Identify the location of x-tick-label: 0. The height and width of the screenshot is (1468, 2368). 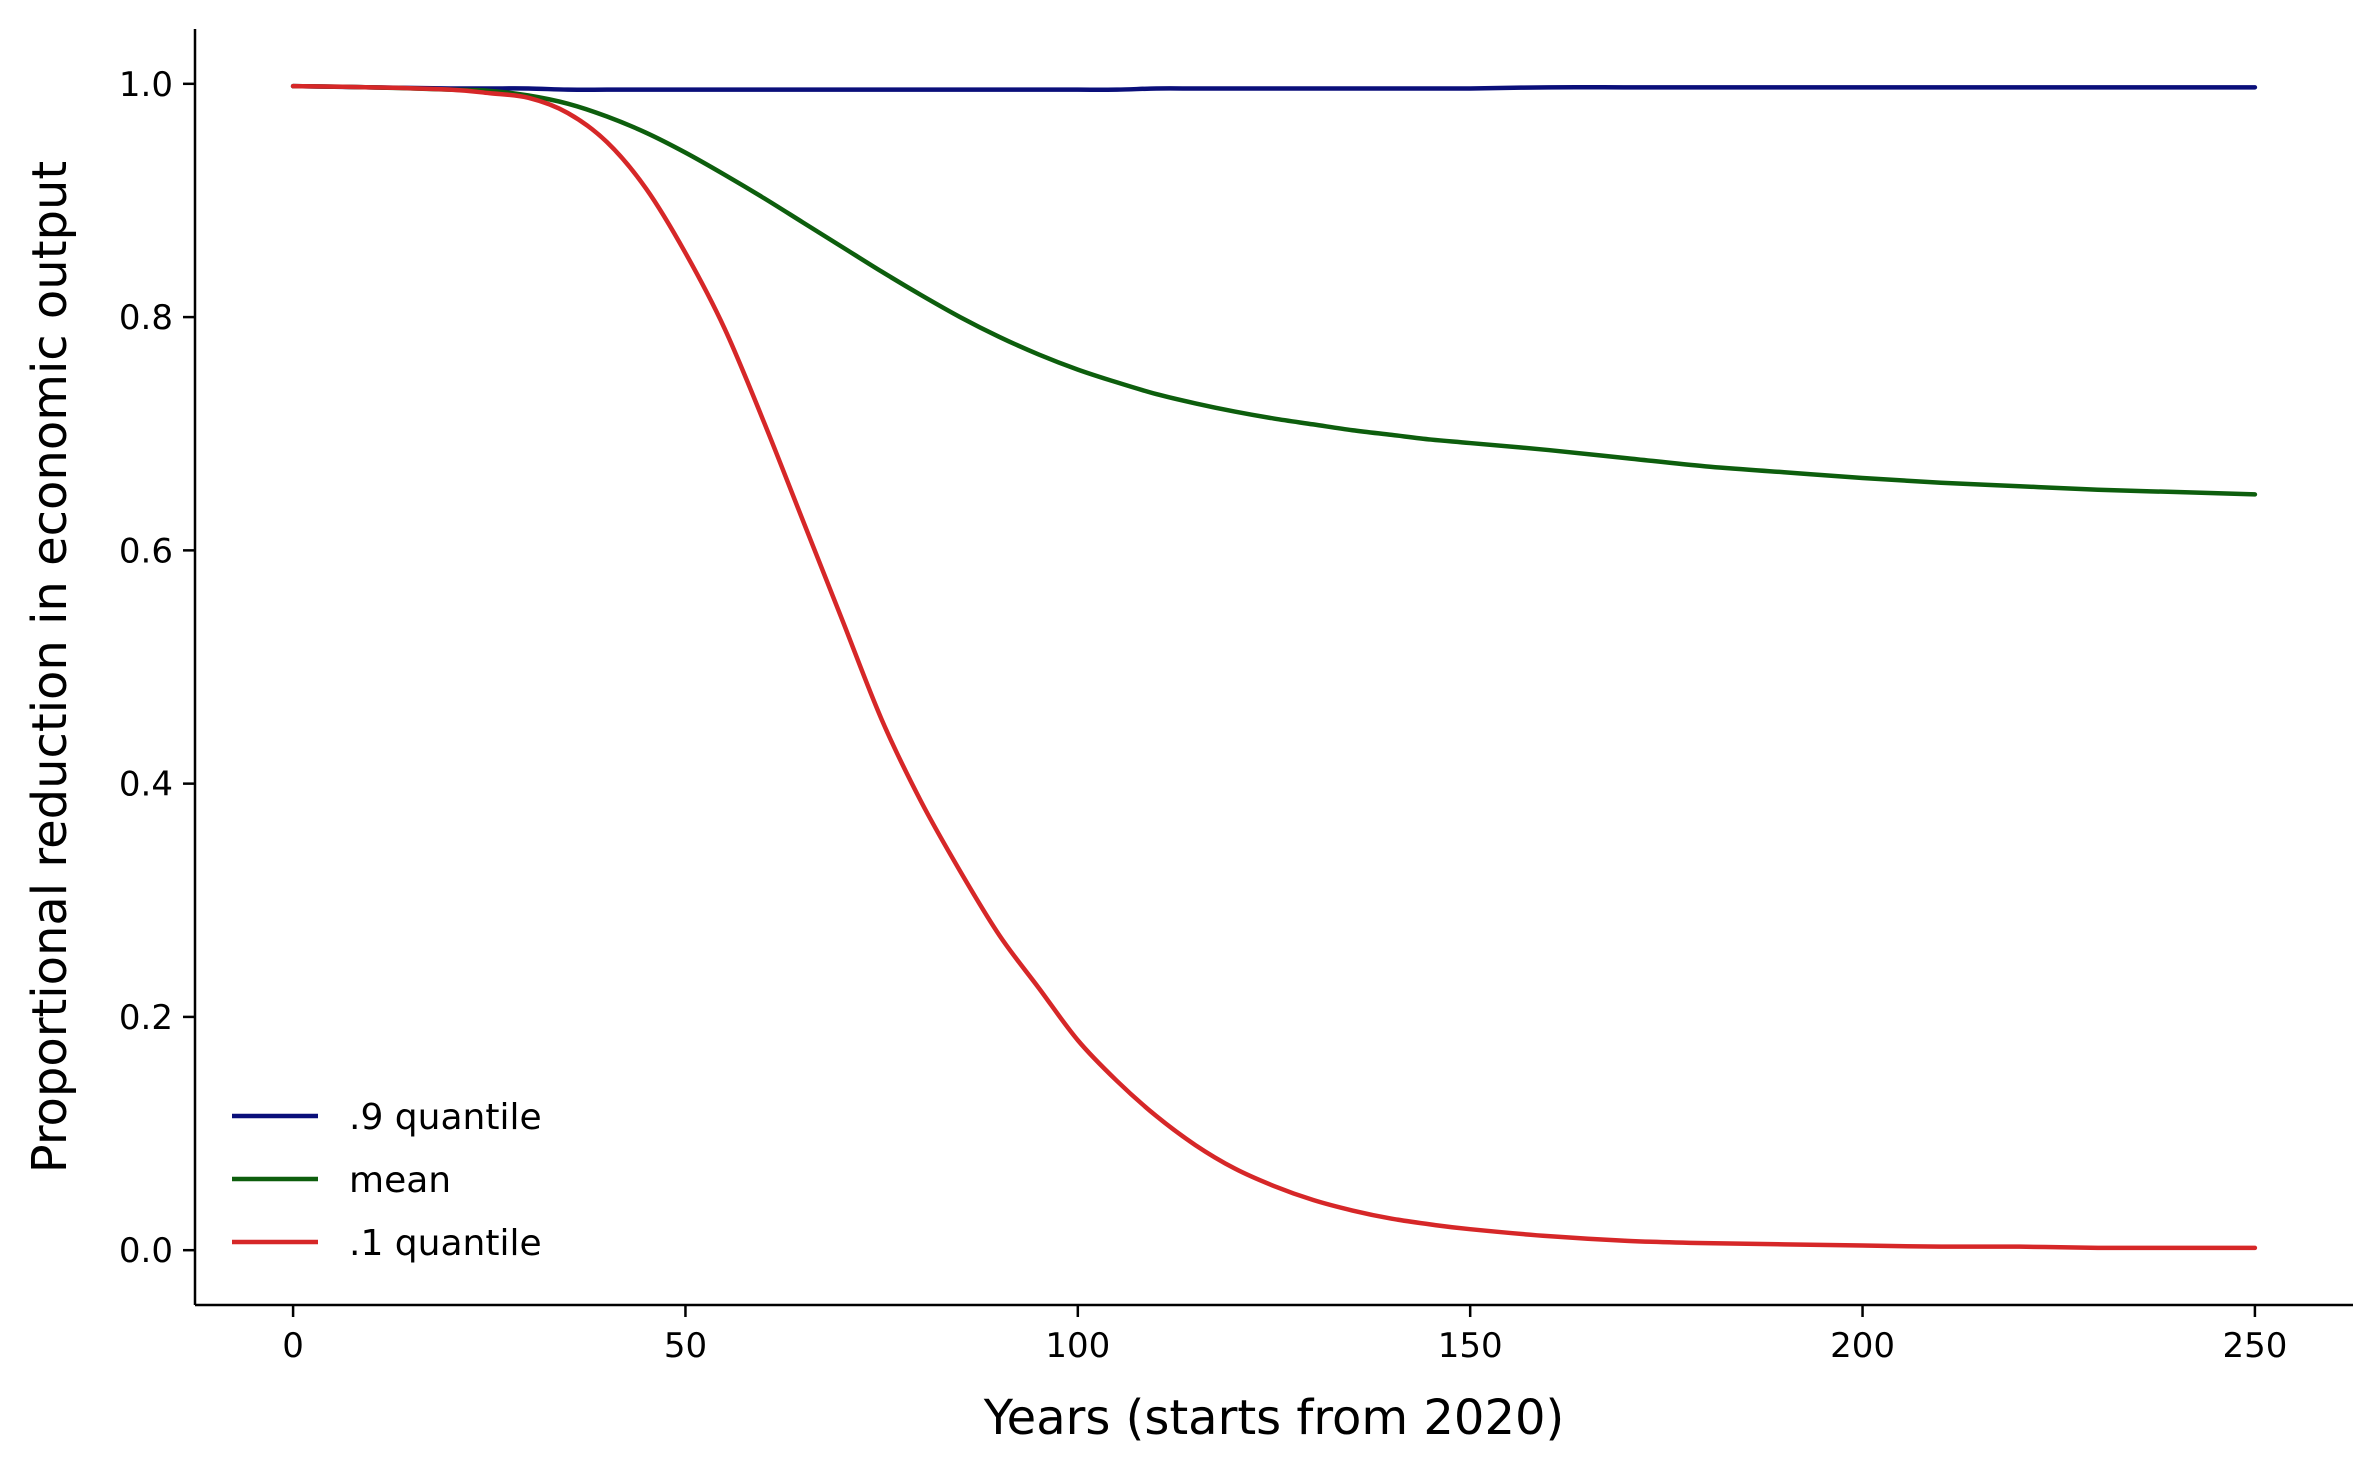
(293, 1346).